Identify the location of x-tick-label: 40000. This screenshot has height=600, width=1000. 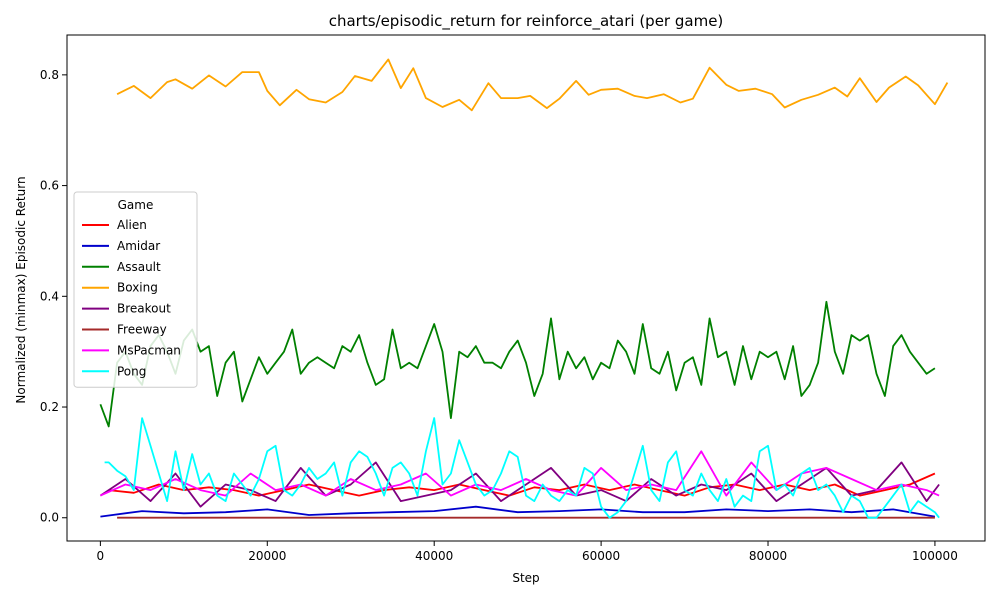
(434, 556).